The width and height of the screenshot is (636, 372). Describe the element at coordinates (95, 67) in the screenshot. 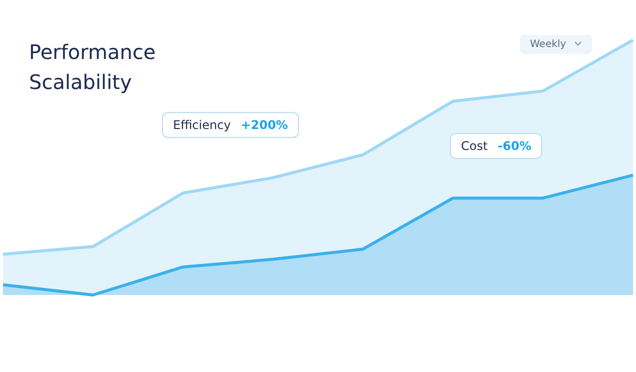

I see `text: Performance Scalability` at that location.